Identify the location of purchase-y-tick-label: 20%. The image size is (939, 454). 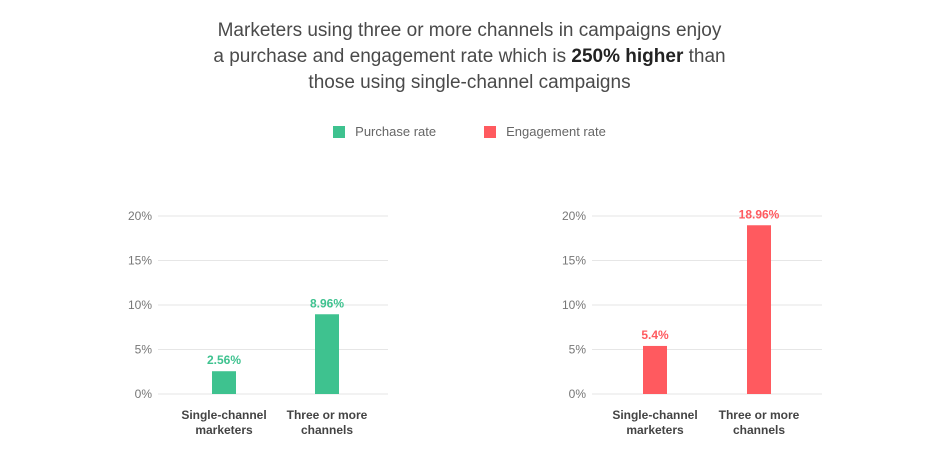
(140, 216).